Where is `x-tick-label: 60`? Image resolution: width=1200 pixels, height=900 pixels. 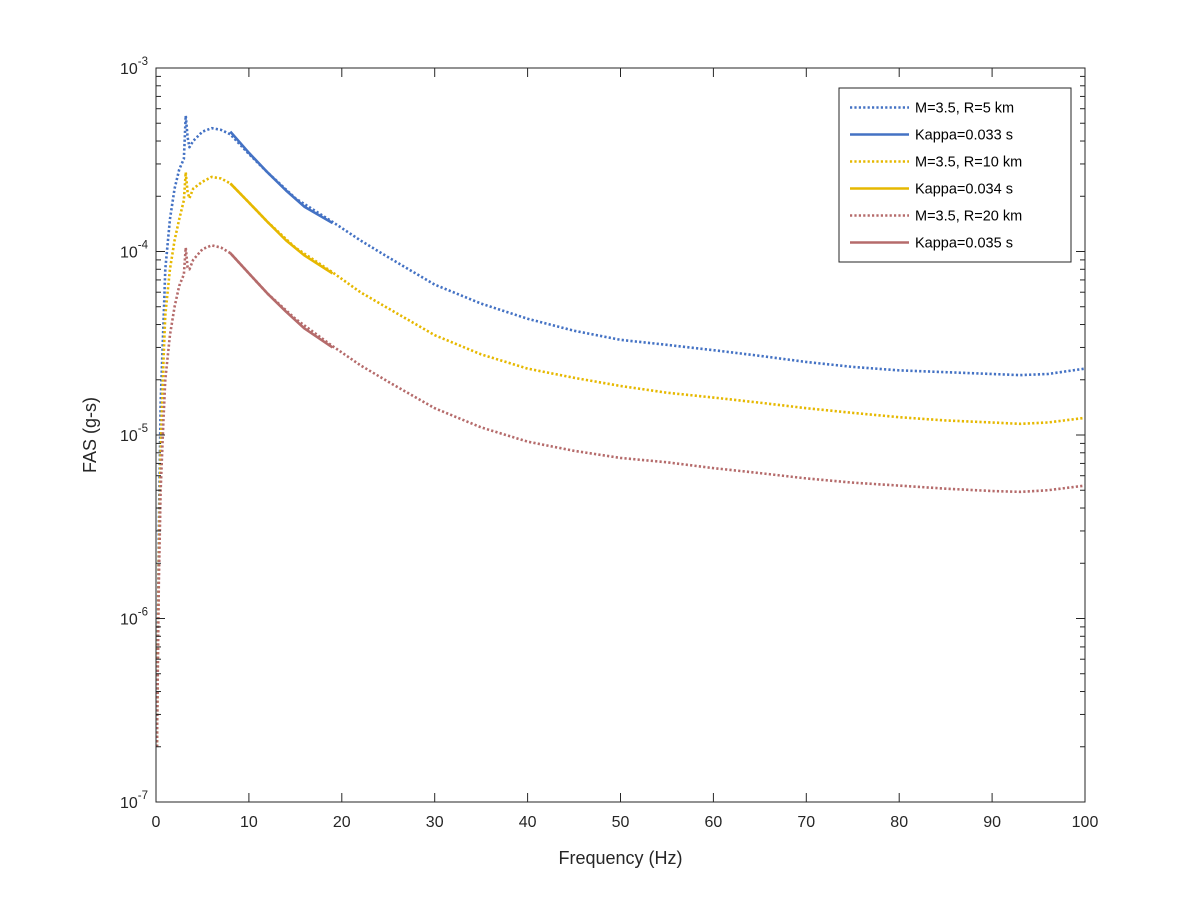
x-tick-label: 60 is located at coordinates (714, 822).